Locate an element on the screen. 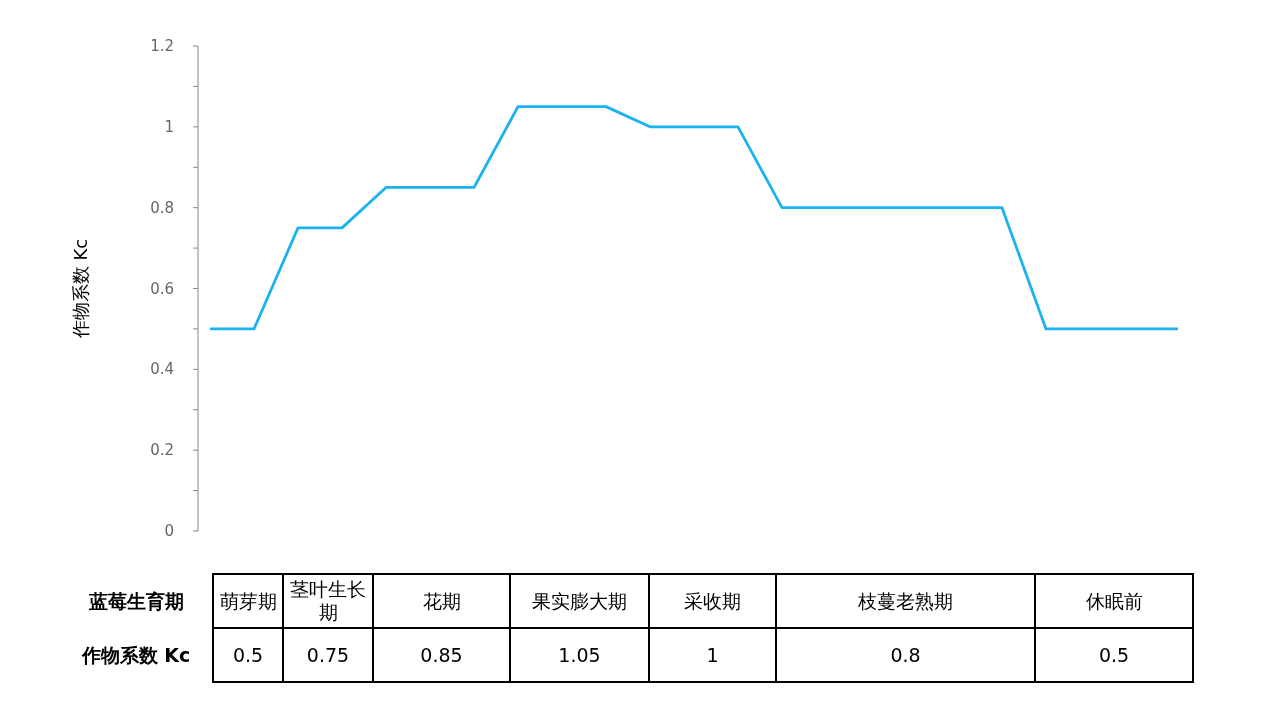 This screenshot has width=1280, height=720. category-label: 休眠前 is located at coordinates (1114, 601).